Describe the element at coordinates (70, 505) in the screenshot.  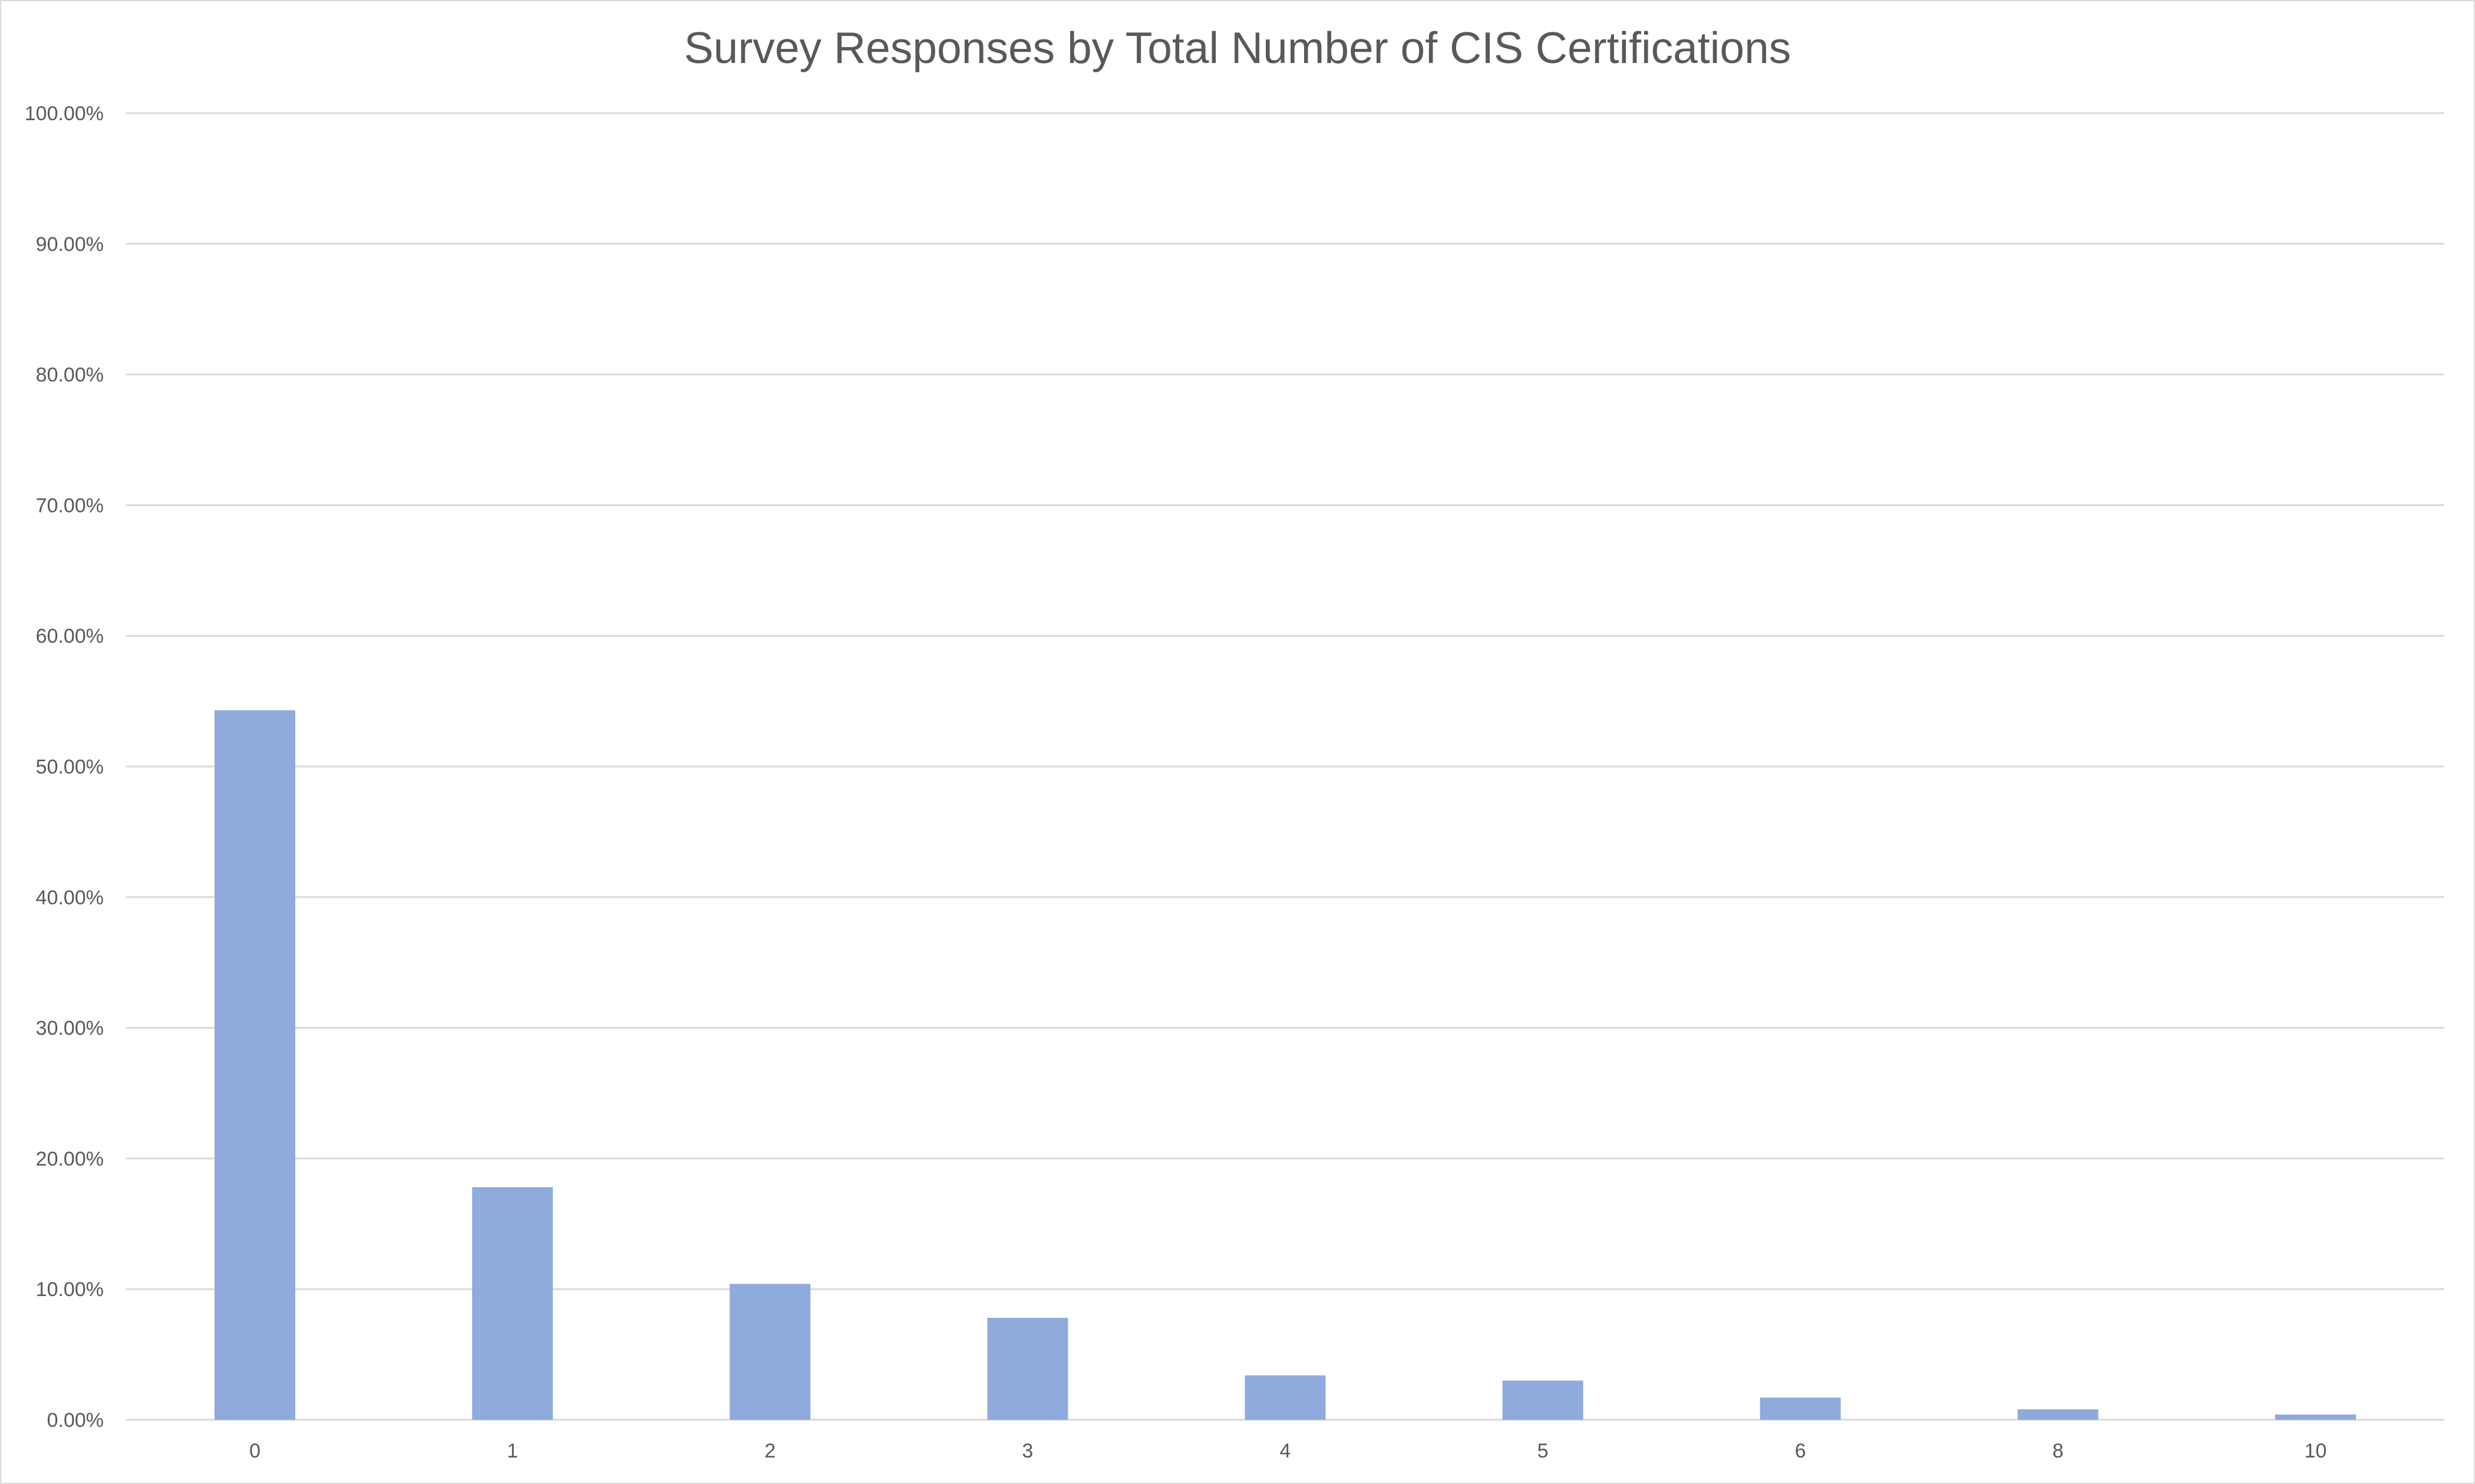
I see `y-tick-label: 70.00%` at that location.